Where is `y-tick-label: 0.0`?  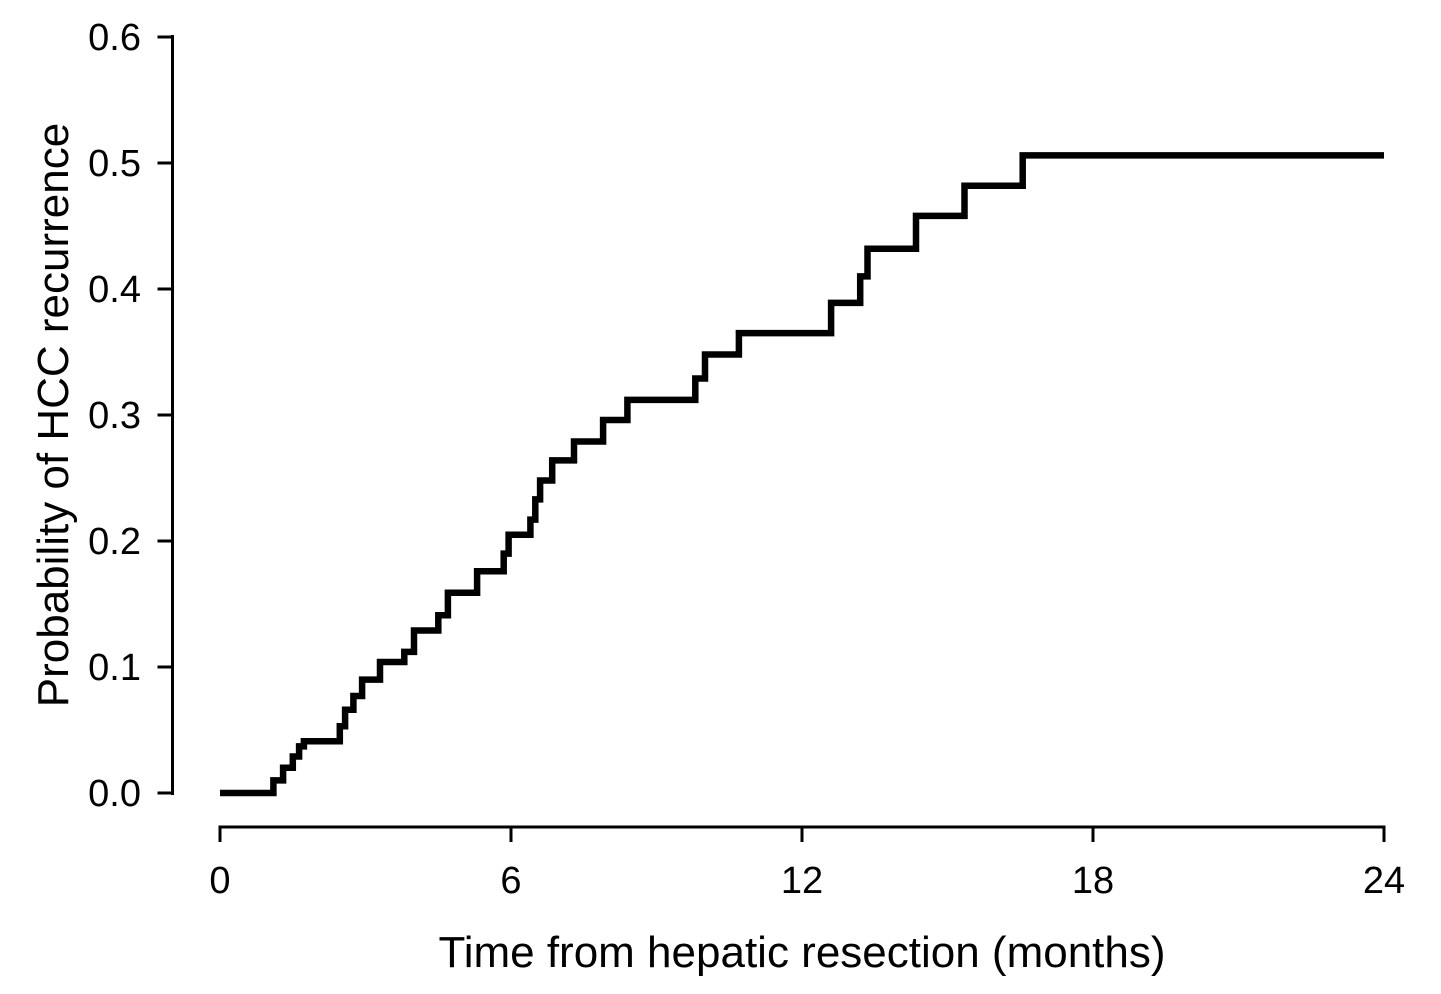
y-tick-label: 0.0 is located at coordinates (114, 794).